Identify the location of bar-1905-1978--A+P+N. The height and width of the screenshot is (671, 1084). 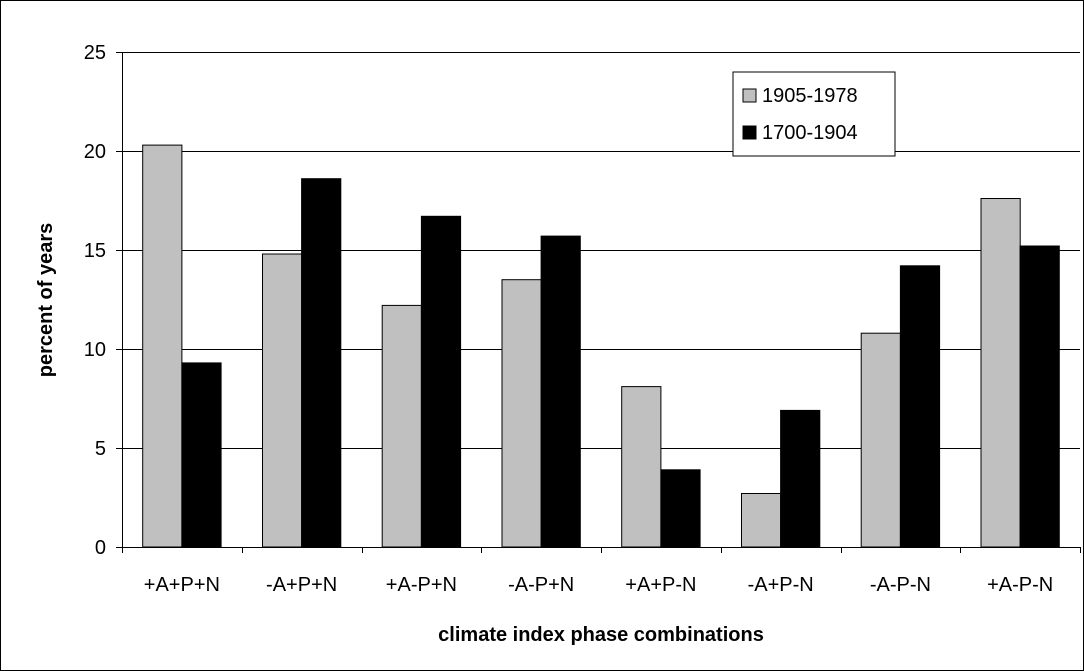
(282, 400).